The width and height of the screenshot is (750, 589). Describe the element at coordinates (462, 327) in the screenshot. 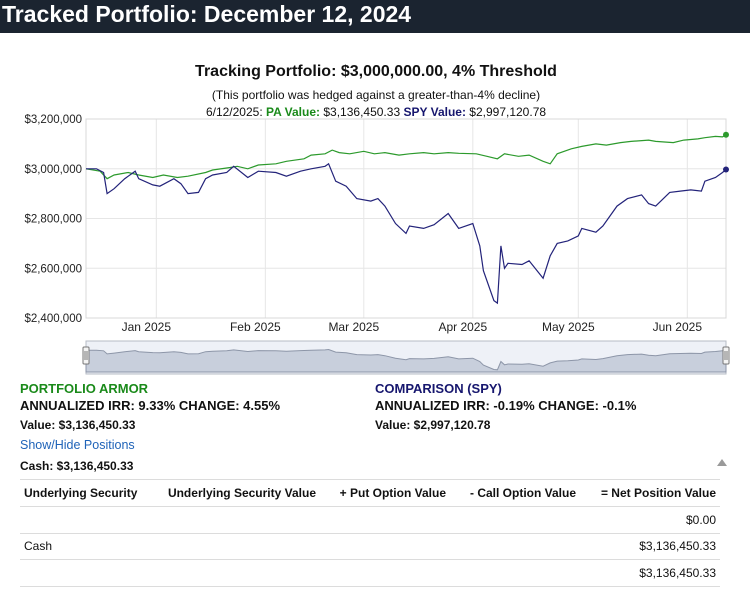

I see `x-tick-label: Apr 2025` at that location.